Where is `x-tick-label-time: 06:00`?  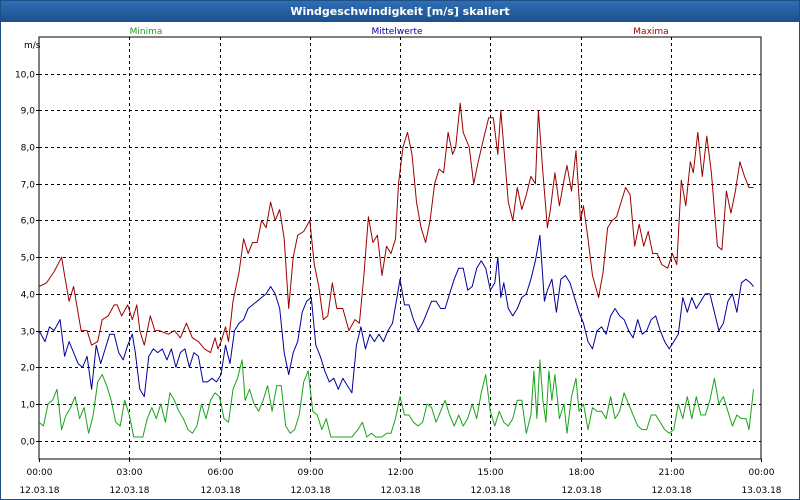
x-tick-label-time: 06:00 is located at coordinates (221, 473).